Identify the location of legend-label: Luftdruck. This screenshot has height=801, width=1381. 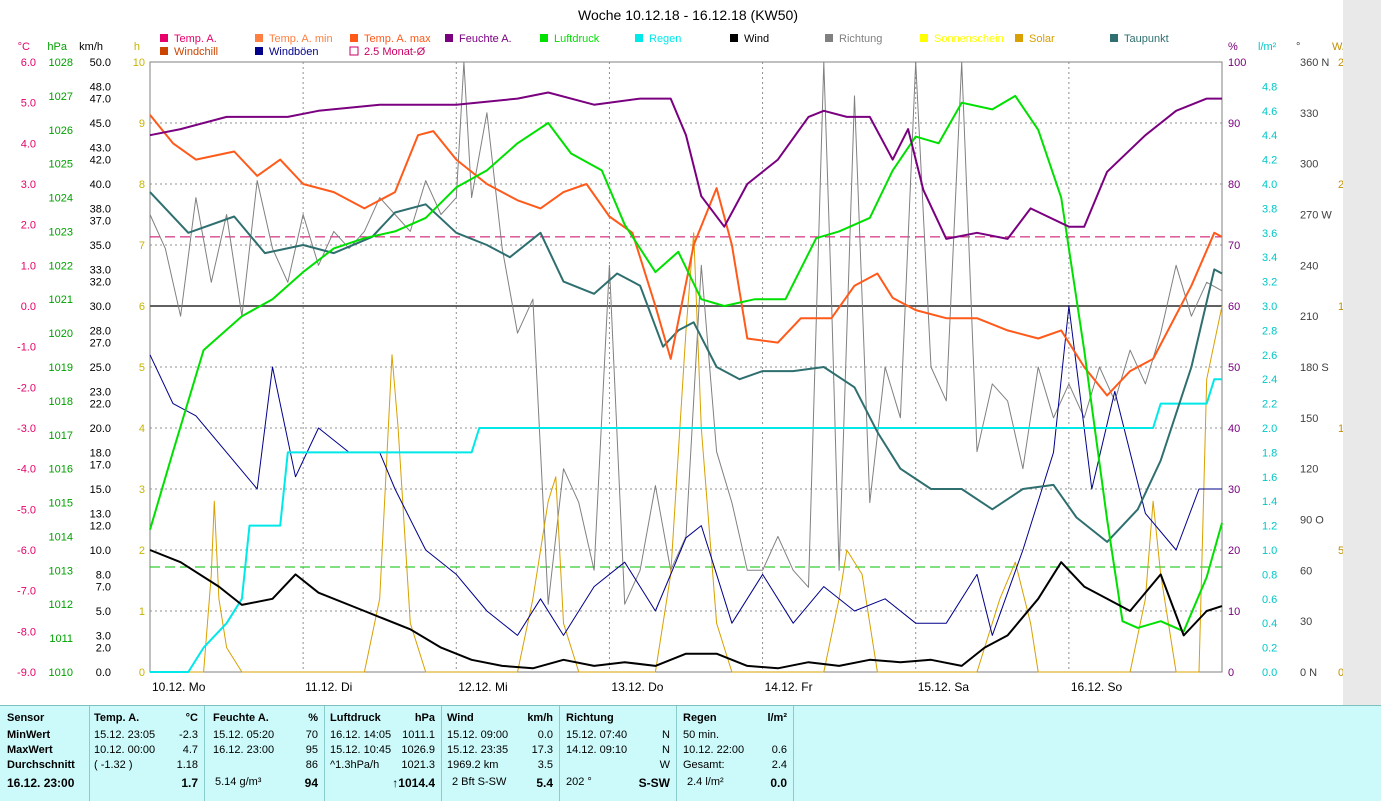
(577, 39).